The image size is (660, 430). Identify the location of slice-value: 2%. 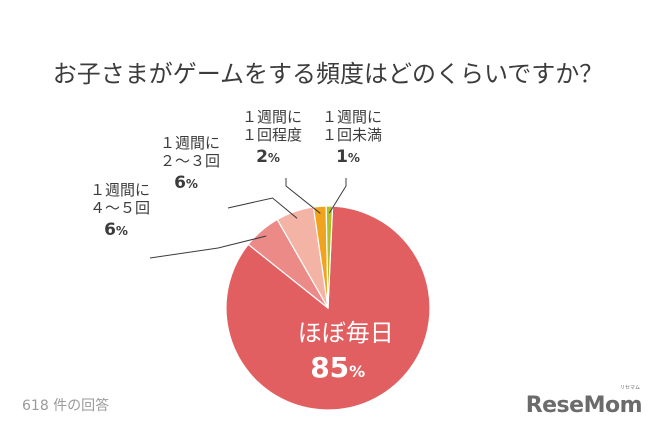
(268, 157).